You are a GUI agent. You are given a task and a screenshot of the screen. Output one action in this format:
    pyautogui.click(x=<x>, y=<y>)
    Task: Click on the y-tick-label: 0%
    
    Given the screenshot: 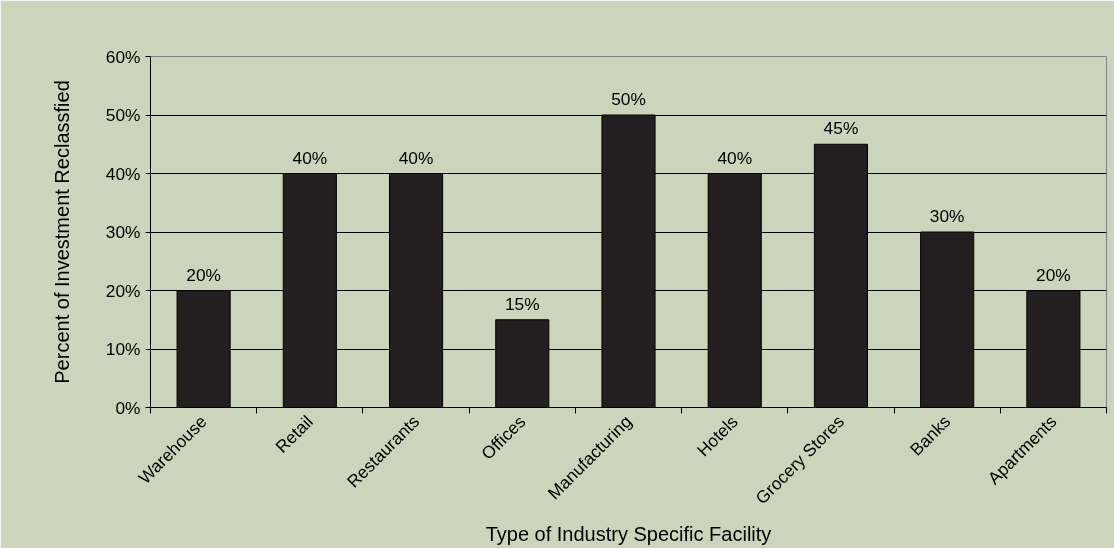 What is the action you would take?
    pyautogui.click(x=128, y=407)
    